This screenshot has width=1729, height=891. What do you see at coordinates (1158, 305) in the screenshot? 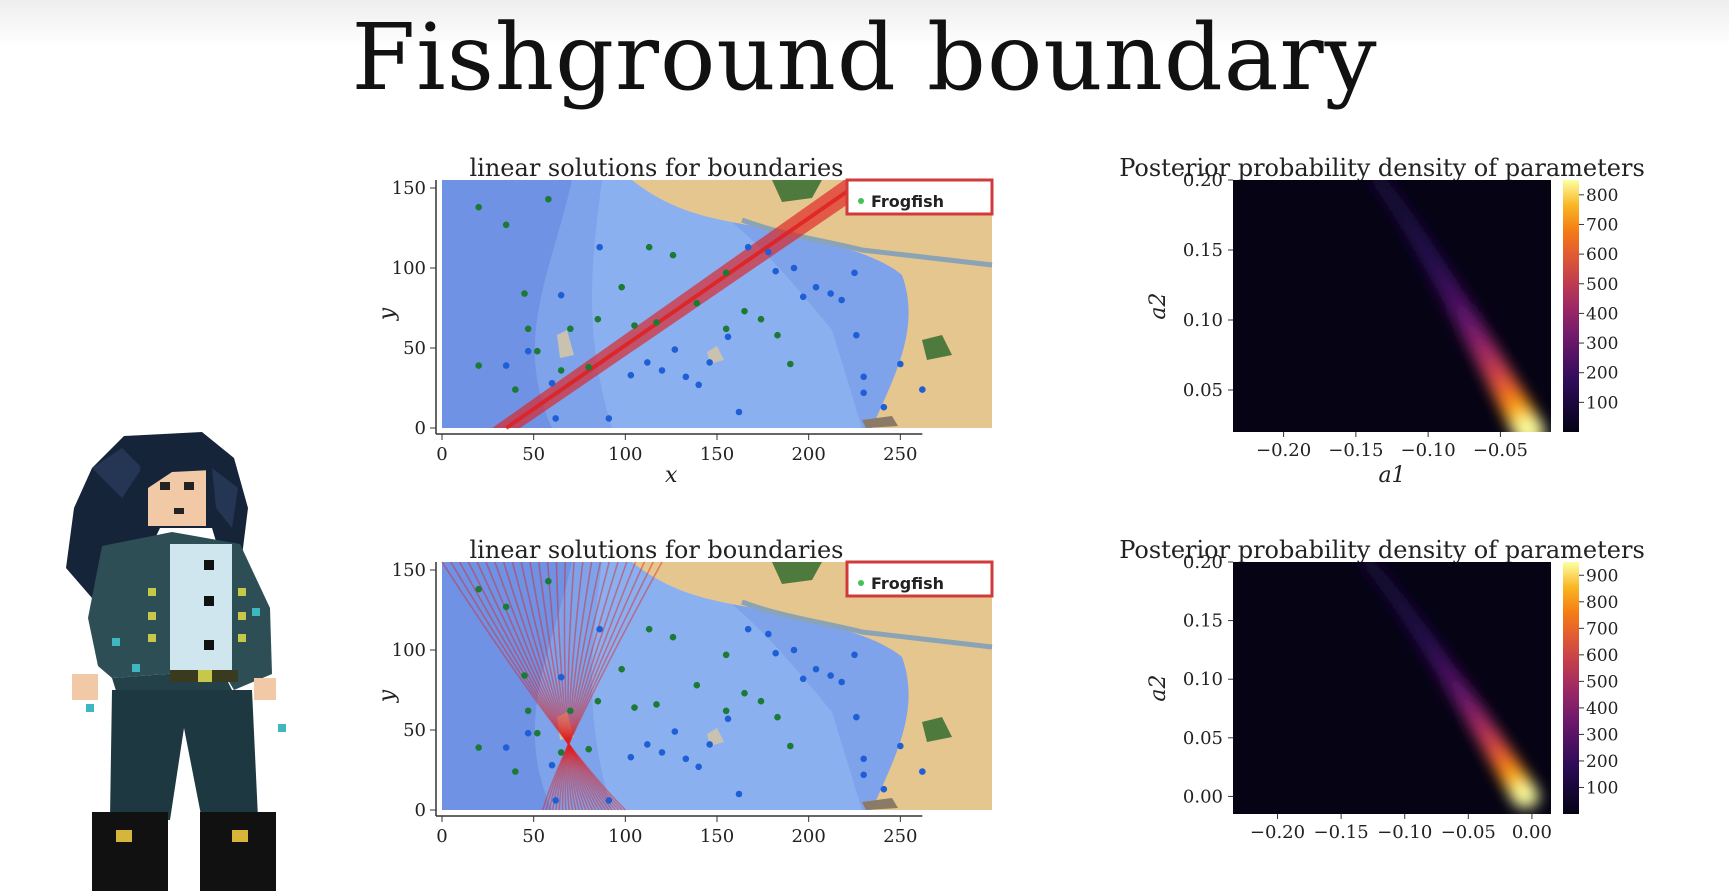
I see `y-axis-label: a2` at bounding box center [1158, 305].